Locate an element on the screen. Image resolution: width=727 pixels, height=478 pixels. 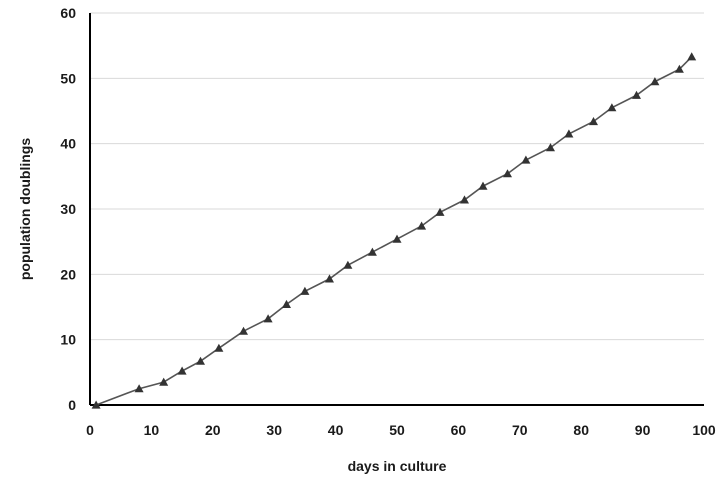
y-tick-label-1: 10 is located at coordinates (68, 340).